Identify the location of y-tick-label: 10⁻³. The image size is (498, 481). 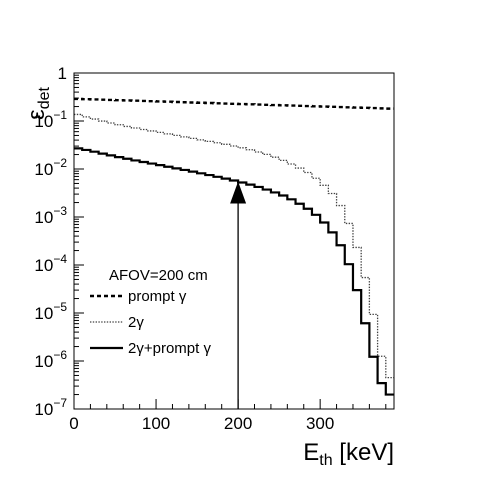
(50, 215).